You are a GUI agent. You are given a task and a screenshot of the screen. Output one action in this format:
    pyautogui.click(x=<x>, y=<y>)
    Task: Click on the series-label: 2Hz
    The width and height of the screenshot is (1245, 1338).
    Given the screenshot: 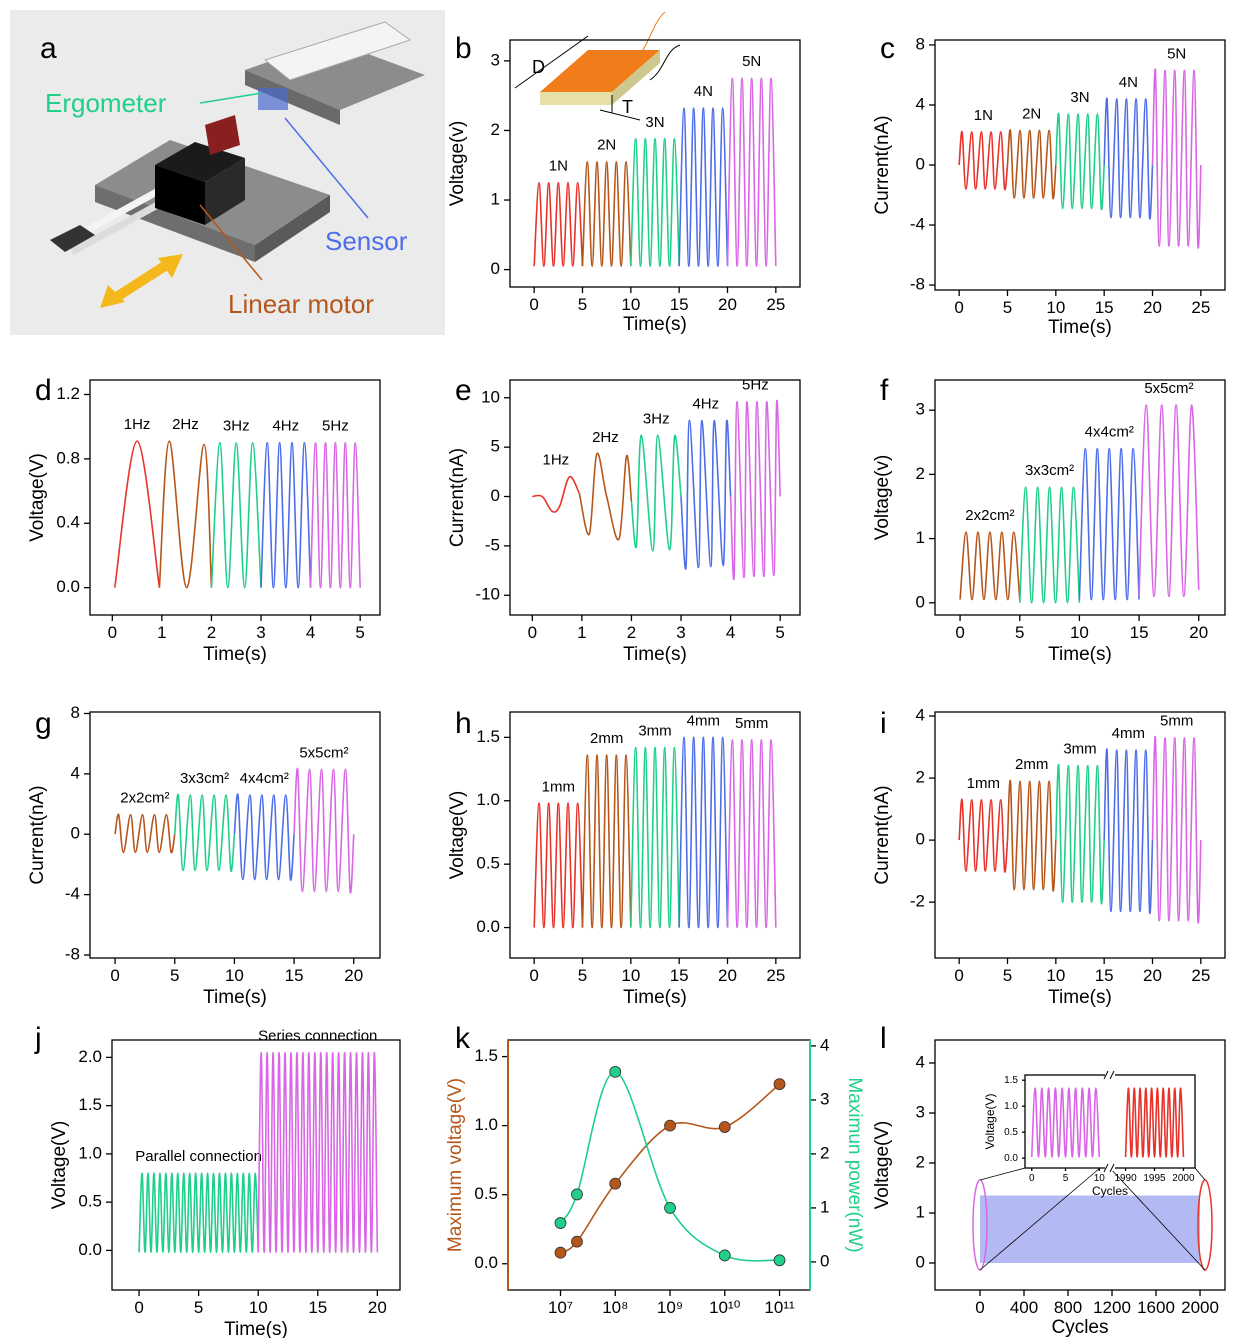 What is the action you would take?
    pyautogui.click(x=605, y=437)
    